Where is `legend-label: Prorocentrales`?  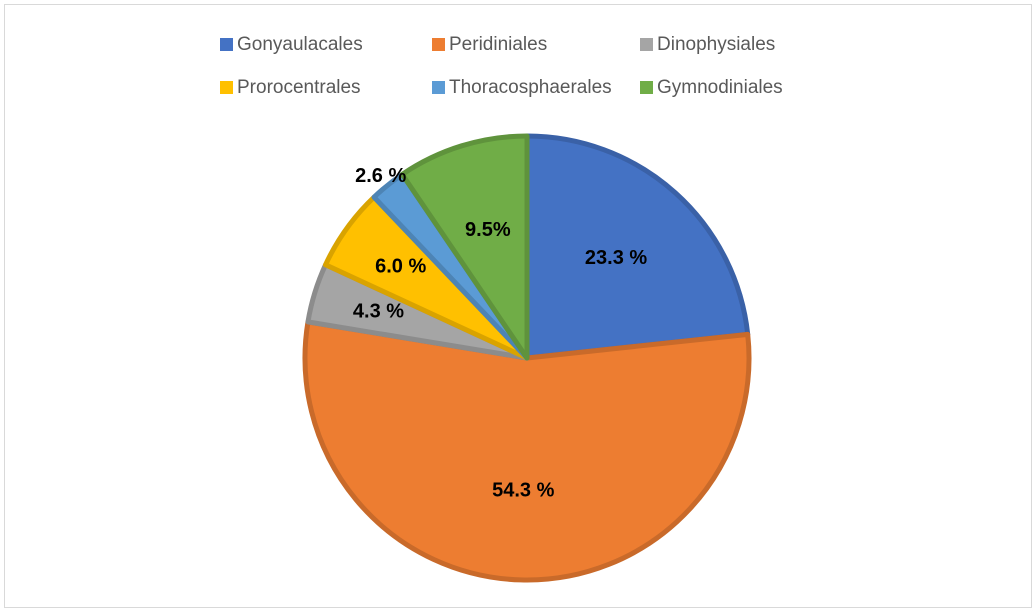
legend-label: Prorocentrales is located at coordinates (299, 87).